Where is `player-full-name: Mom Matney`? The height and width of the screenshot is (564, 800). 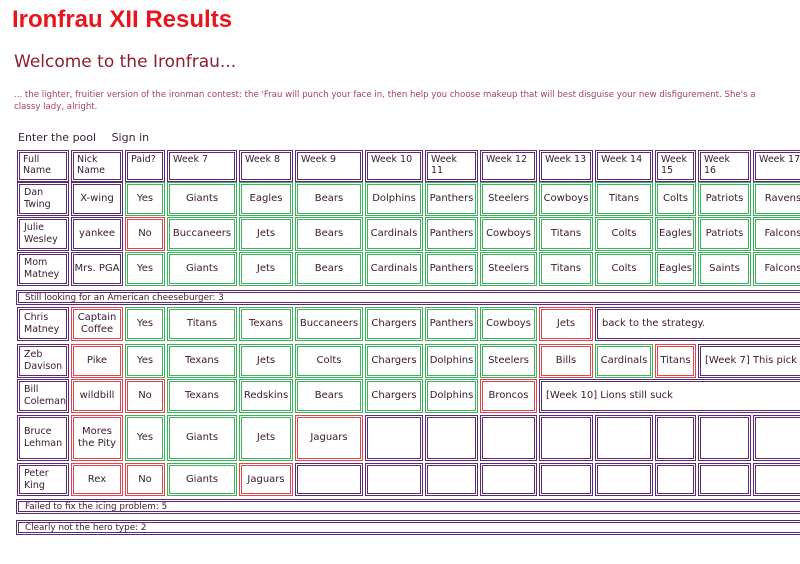 player-full-name: Mom Matney is located at coordinates (43, 269).